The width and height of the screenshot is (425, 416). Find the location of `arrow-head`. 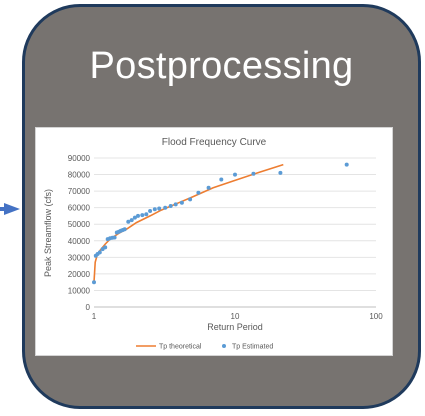

arrow-head is located at coordinates (12, 209).